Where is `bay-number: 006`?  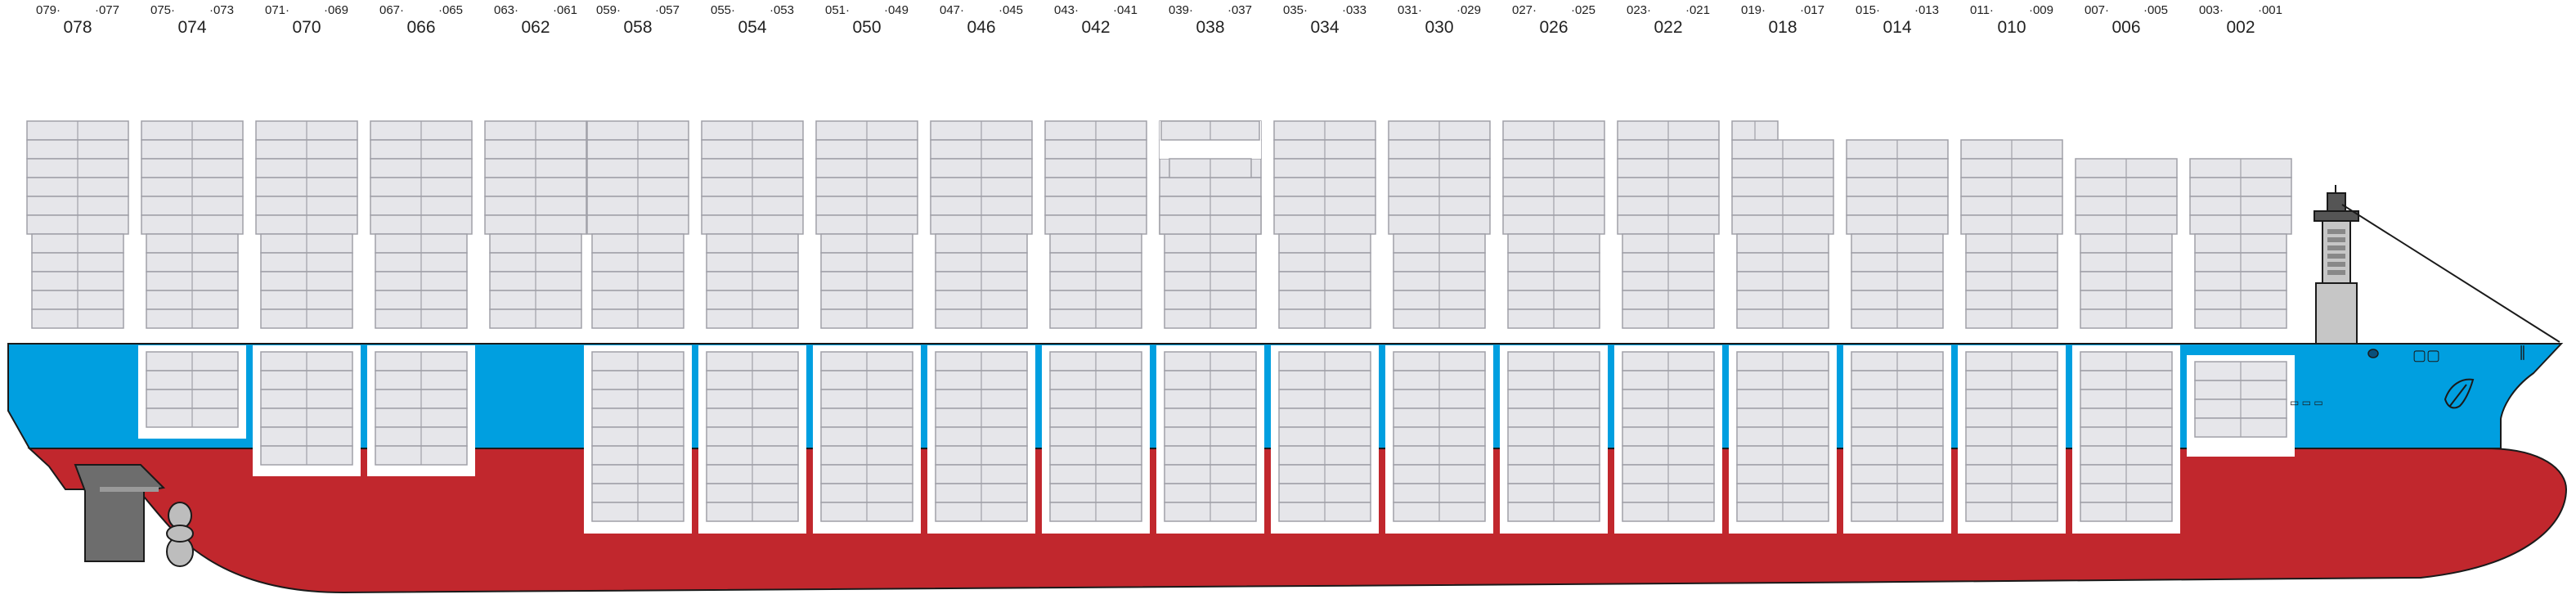
bay-number: 006 is located at coordinates (2126, 27).